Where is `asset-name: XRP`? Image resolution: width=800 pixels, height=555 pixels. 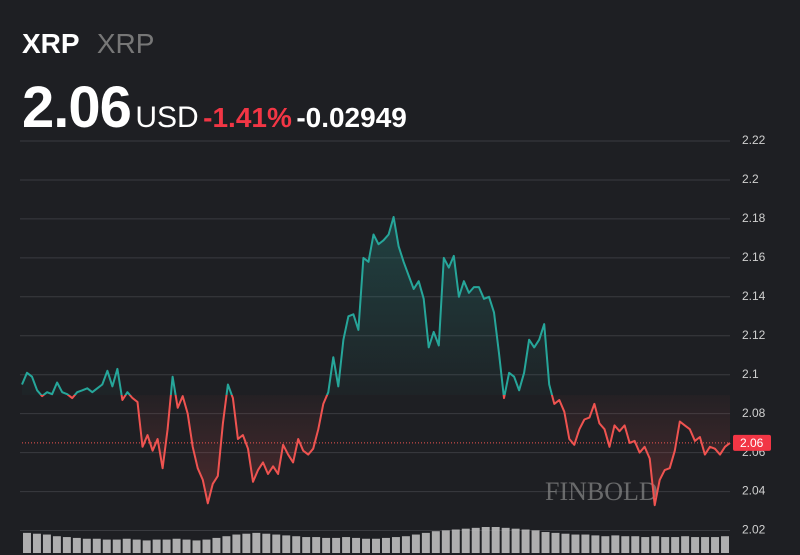 asset-name: XRP is located at coordinates (125, 43).